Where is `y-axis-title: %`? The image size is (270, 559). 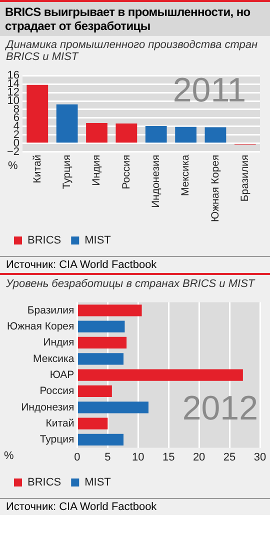 y-axis-title: % is located at coordinates (13, 166).